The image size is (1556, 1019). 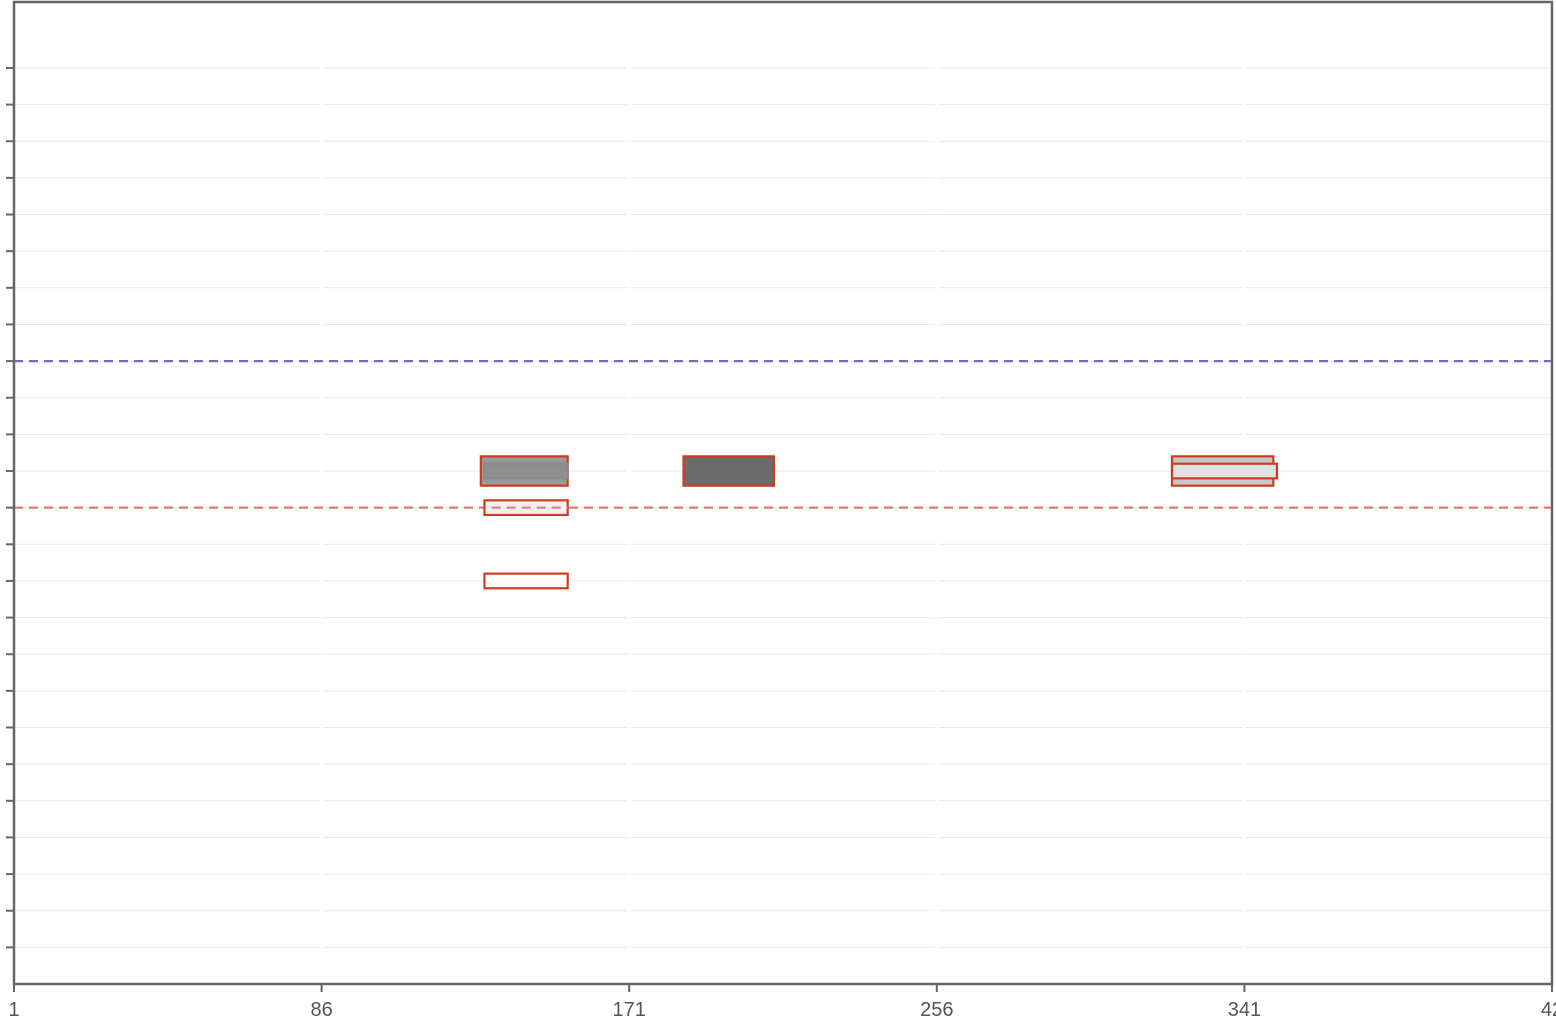 I want to click on x-tick-label: 256, so click(x=936, y=1009).